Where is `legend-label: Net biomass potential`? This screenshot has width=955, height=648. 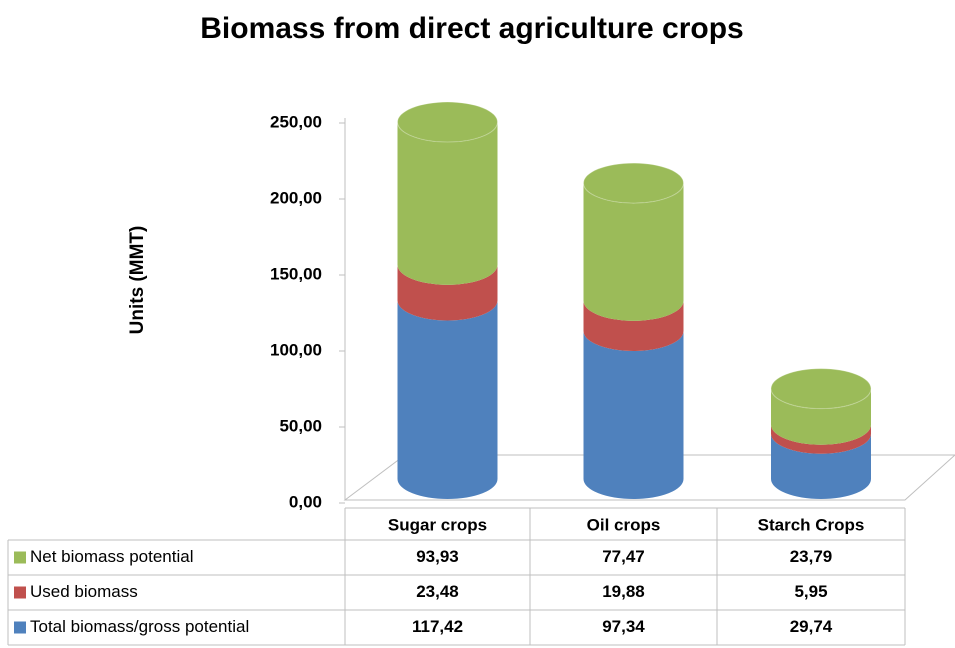
legend-label: Net biomass potential is located at coordinates (111, 556).